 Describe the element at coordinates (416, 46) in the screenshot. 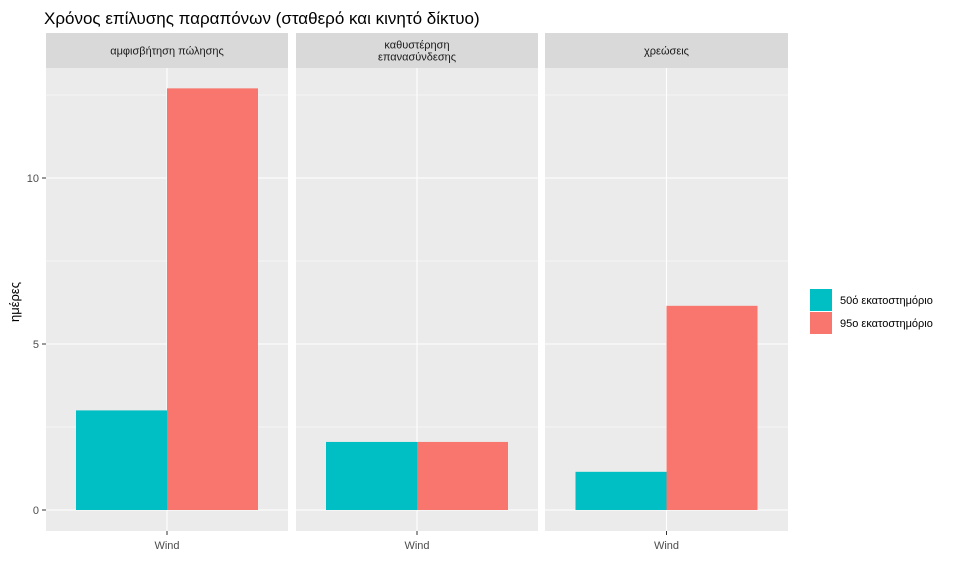

I see `facet-strip-label: καθυστέρηση` at that location.